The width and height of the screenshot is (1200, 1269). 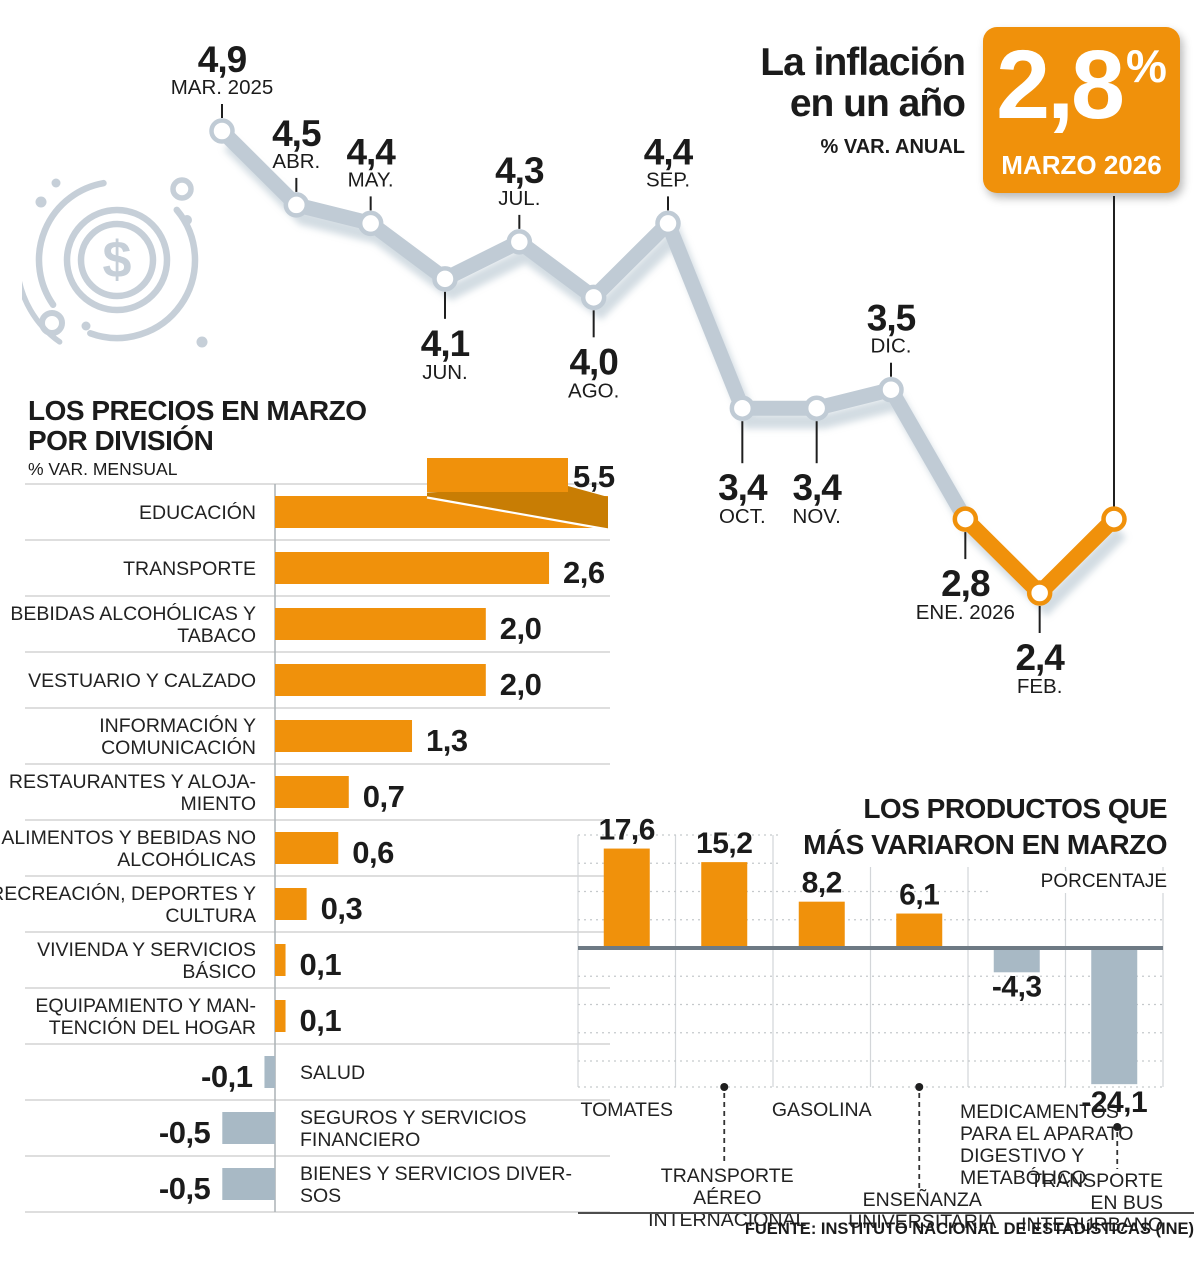 I want to click on bar-value-label: 1,3, so click(x=447, y=740).